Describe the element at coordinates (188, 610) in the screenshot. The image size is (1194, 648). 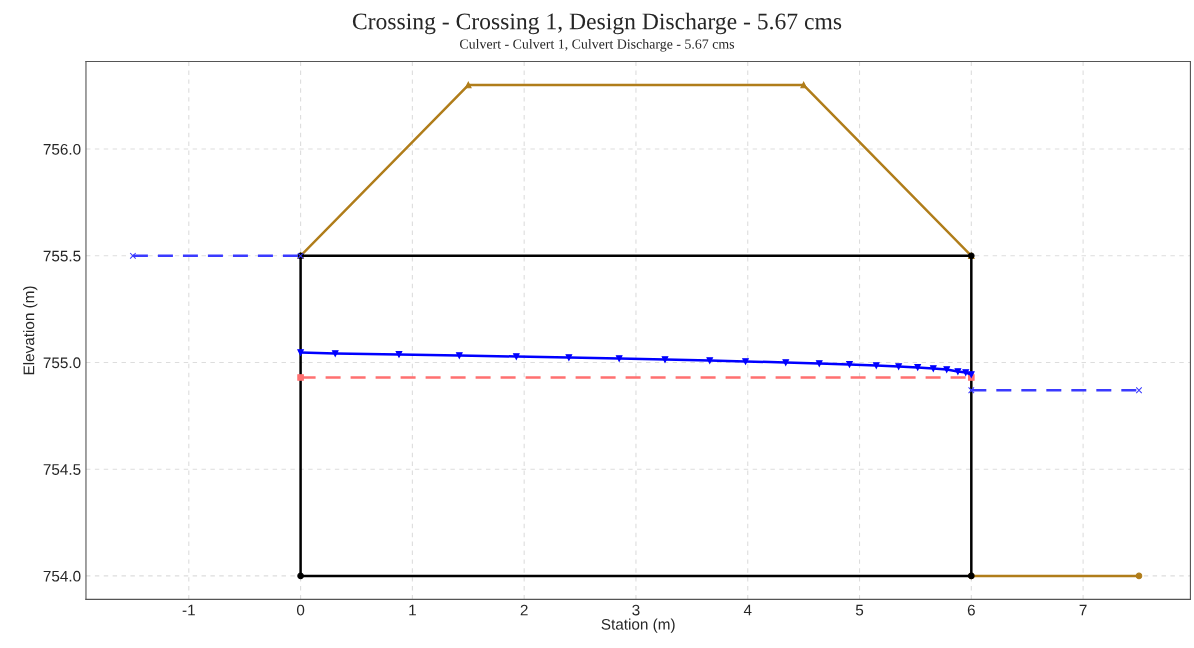
I see `x-tick-label: -1` at that location.